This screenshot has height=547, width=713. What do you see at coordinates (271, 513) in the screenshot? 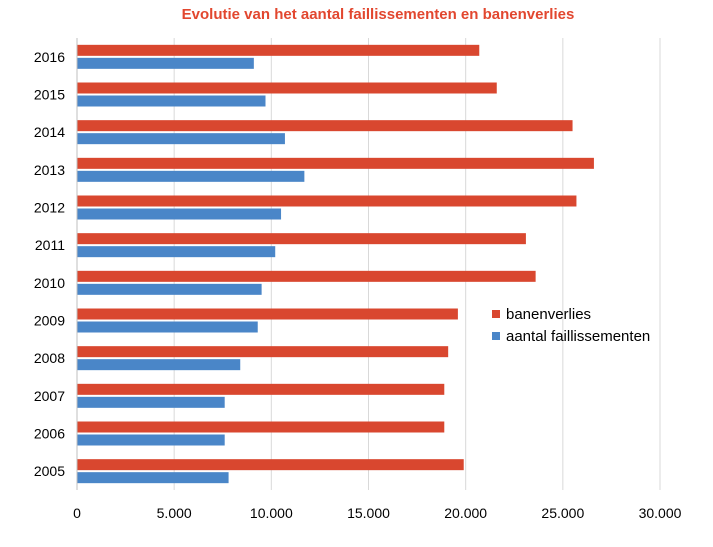
I see `x-tick-label: 10.000` at bounding box center [271, 513].